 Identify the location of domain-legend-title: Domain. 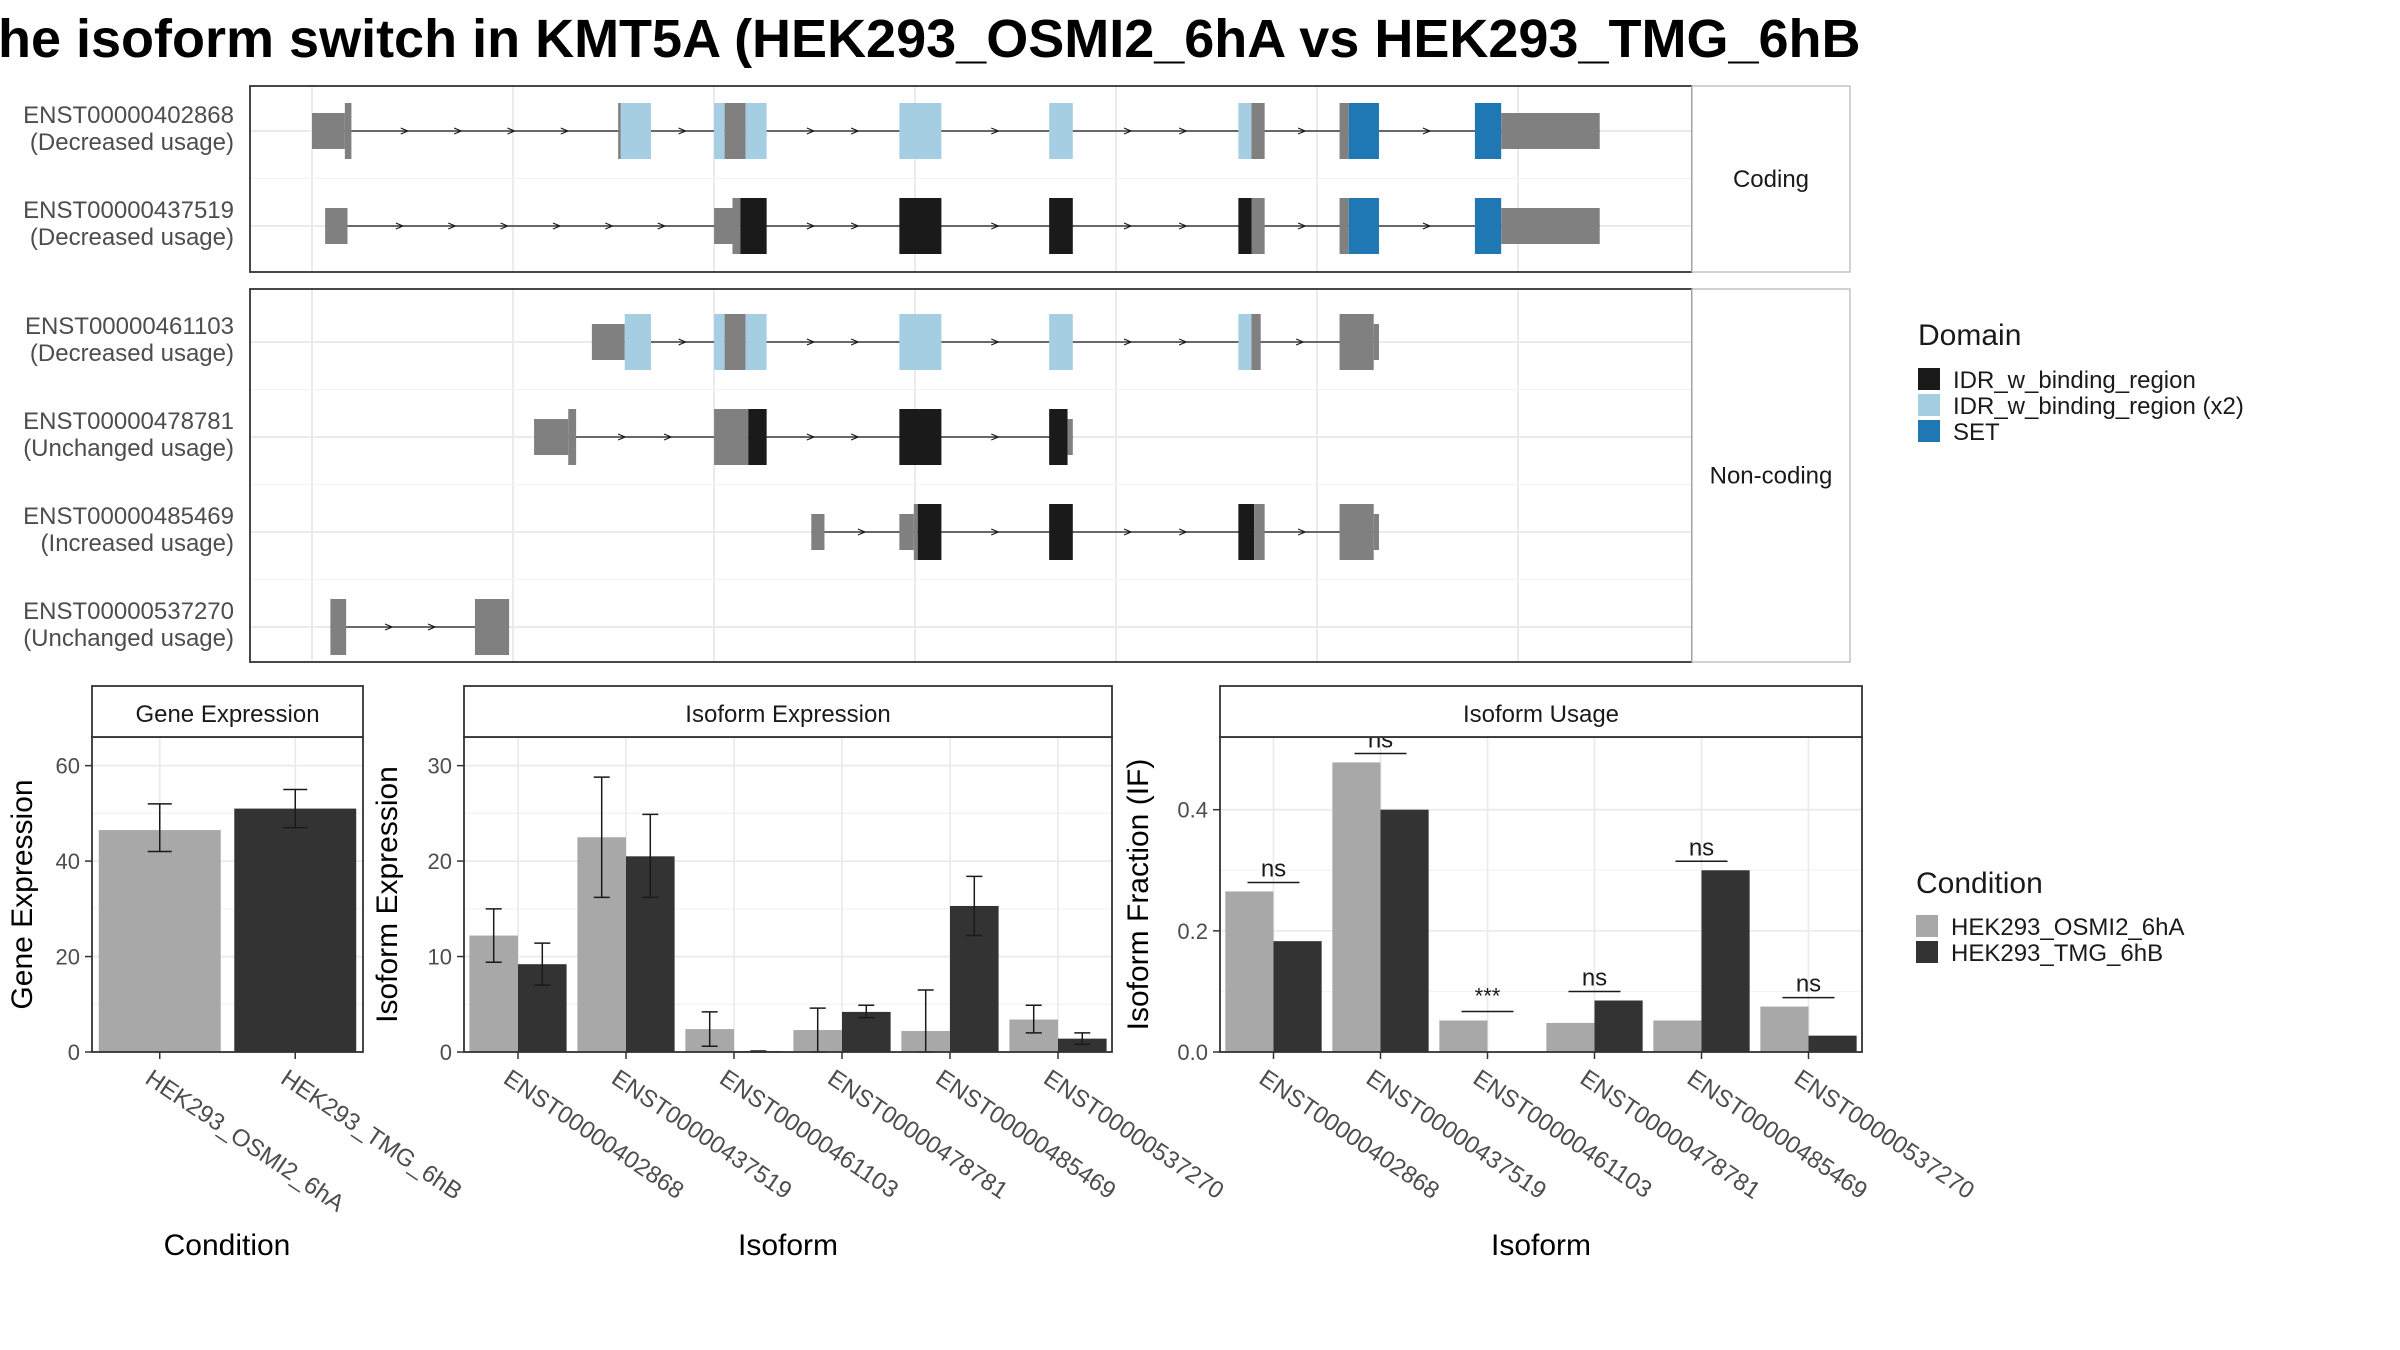
(1969, 335).